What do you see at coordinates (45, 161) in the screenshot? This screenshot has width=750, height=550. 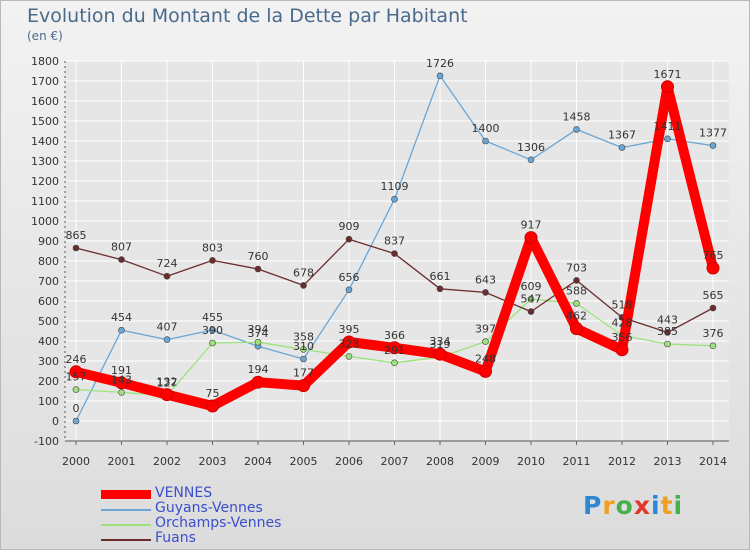 I see `y-tick-label: 1300` at bounding box center [45, 161].